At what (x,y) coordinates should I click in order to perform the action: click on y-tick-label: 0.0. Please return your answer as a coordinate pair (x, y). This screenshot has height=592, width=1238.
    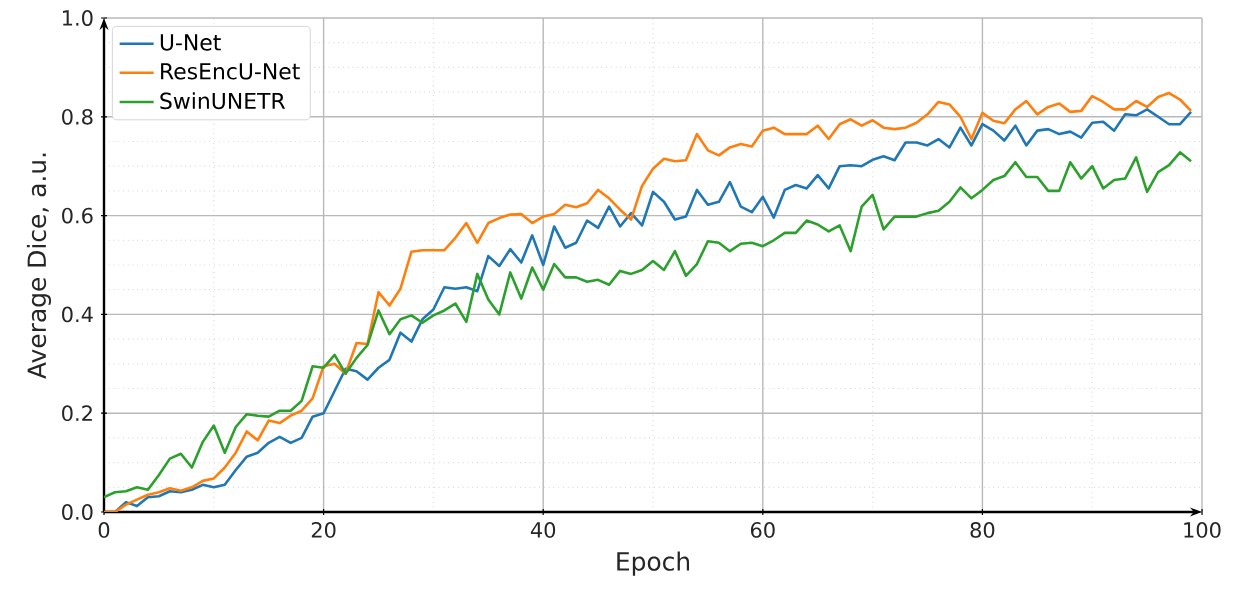
    Looking at the image, I should click on (77, 512).